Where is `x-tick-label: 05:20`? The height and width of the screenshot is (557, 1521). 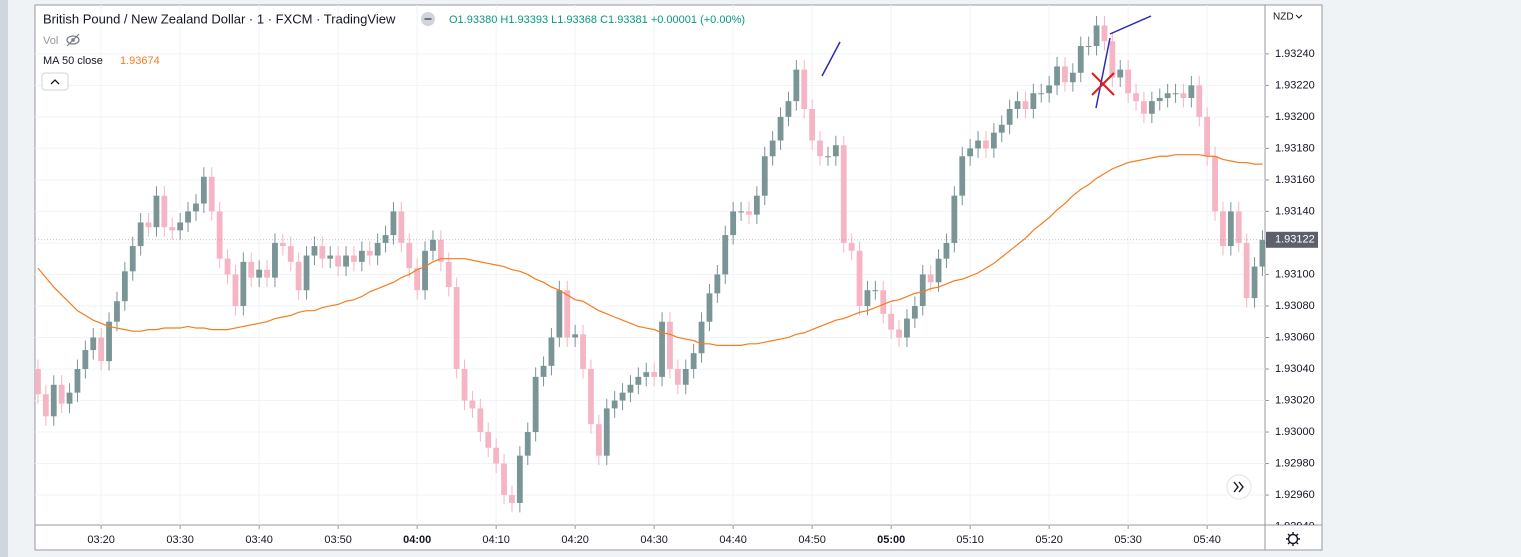 x-tick-label: 05:20 is located at coordinates (1049, 540).